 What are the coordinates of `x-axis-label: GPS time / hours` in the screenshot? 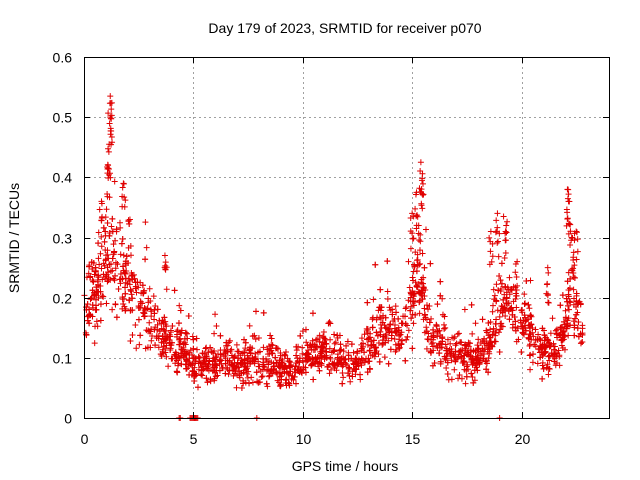 It's located at (345, 466).